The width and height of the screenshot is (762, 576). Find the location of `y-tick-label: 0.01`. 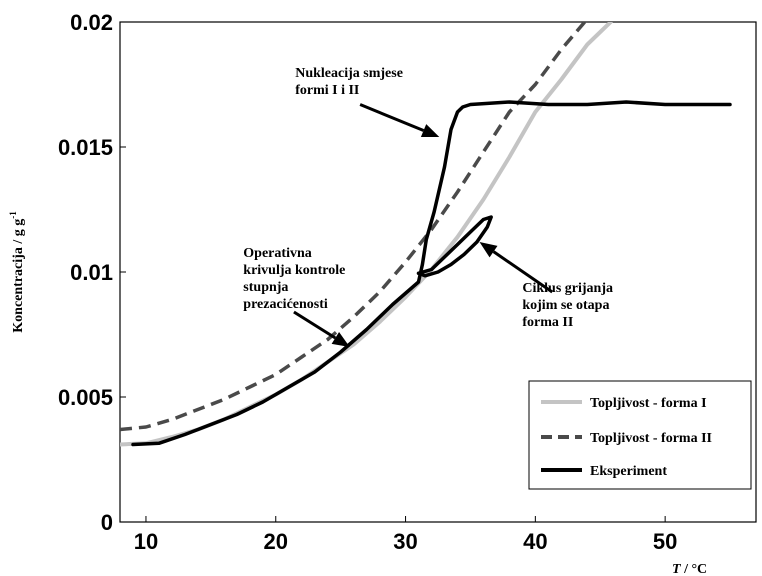

y-tick-label: 0.01 is located at coordinates (91, 272).